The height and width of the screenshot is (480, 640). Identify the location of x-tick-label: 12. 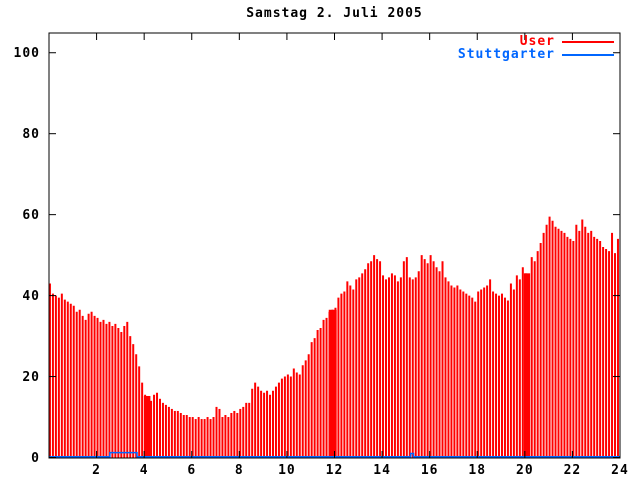
(335, 470).